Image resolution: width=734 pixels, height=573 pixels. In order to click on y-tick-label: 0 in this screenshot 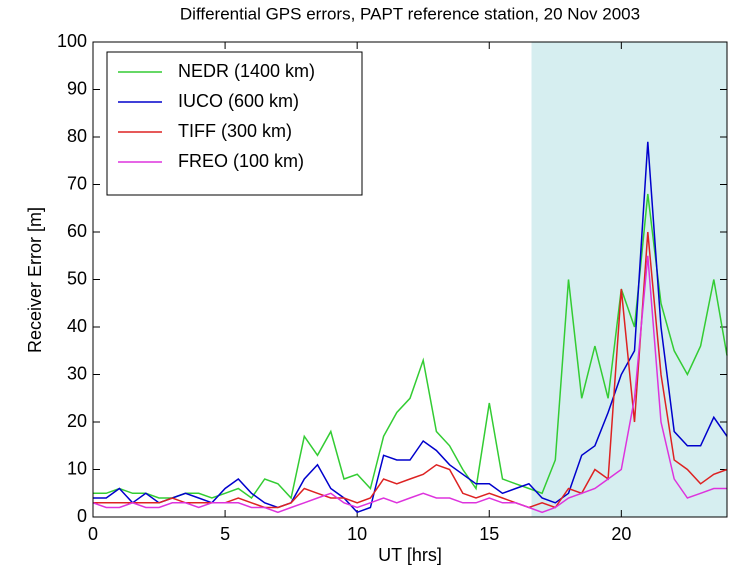, I will do `click(82, 516)`.